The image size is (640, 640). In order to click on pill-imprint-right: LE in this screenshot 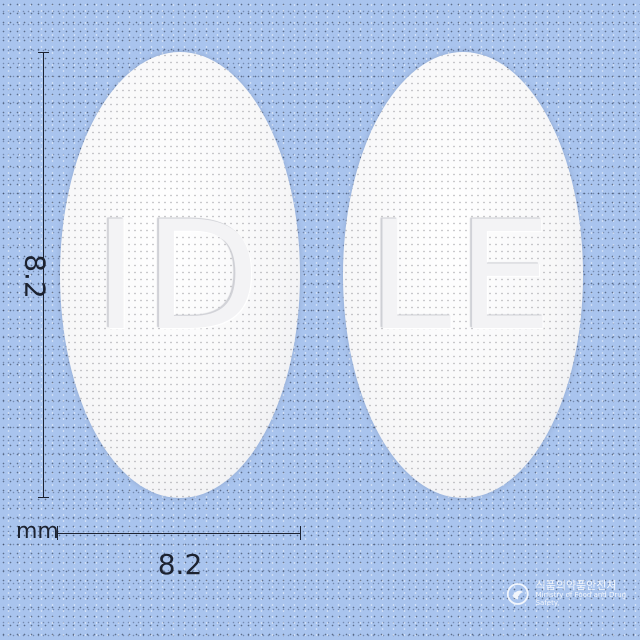, I will do `click(463, 277)`.